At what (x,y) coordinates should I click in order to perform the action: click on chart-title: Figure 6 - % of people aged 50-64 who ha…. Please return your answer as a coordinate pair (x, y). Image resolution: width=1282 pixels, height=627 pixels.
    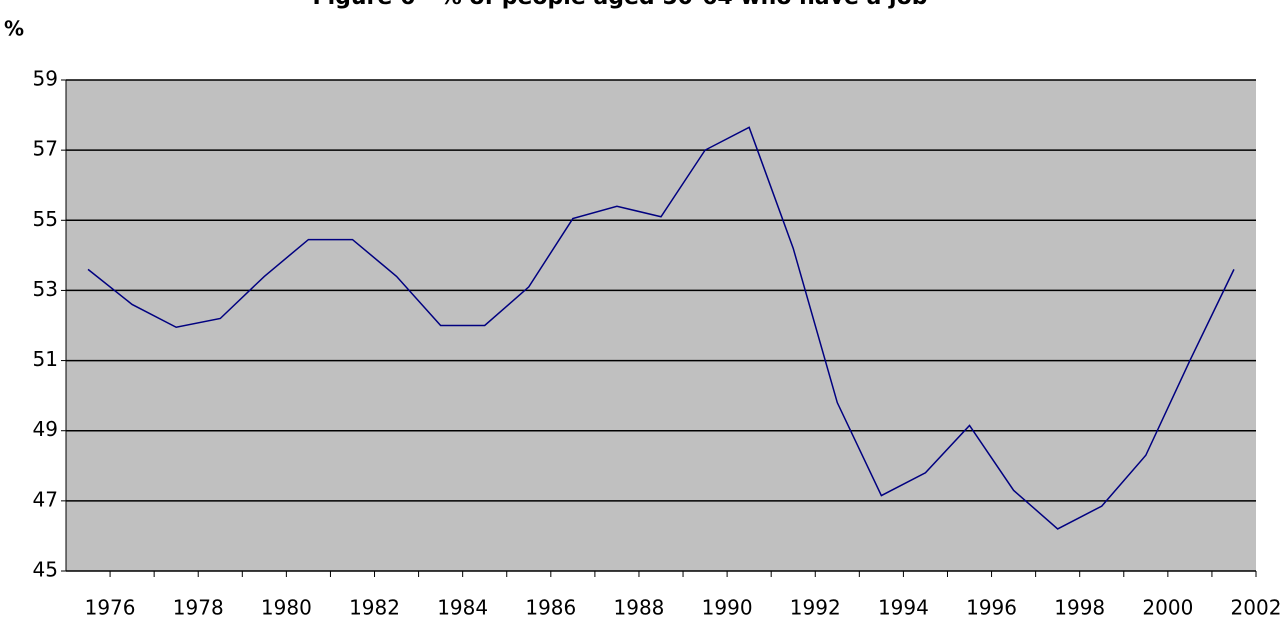
    Looking at the image, I should click on (620, 5).